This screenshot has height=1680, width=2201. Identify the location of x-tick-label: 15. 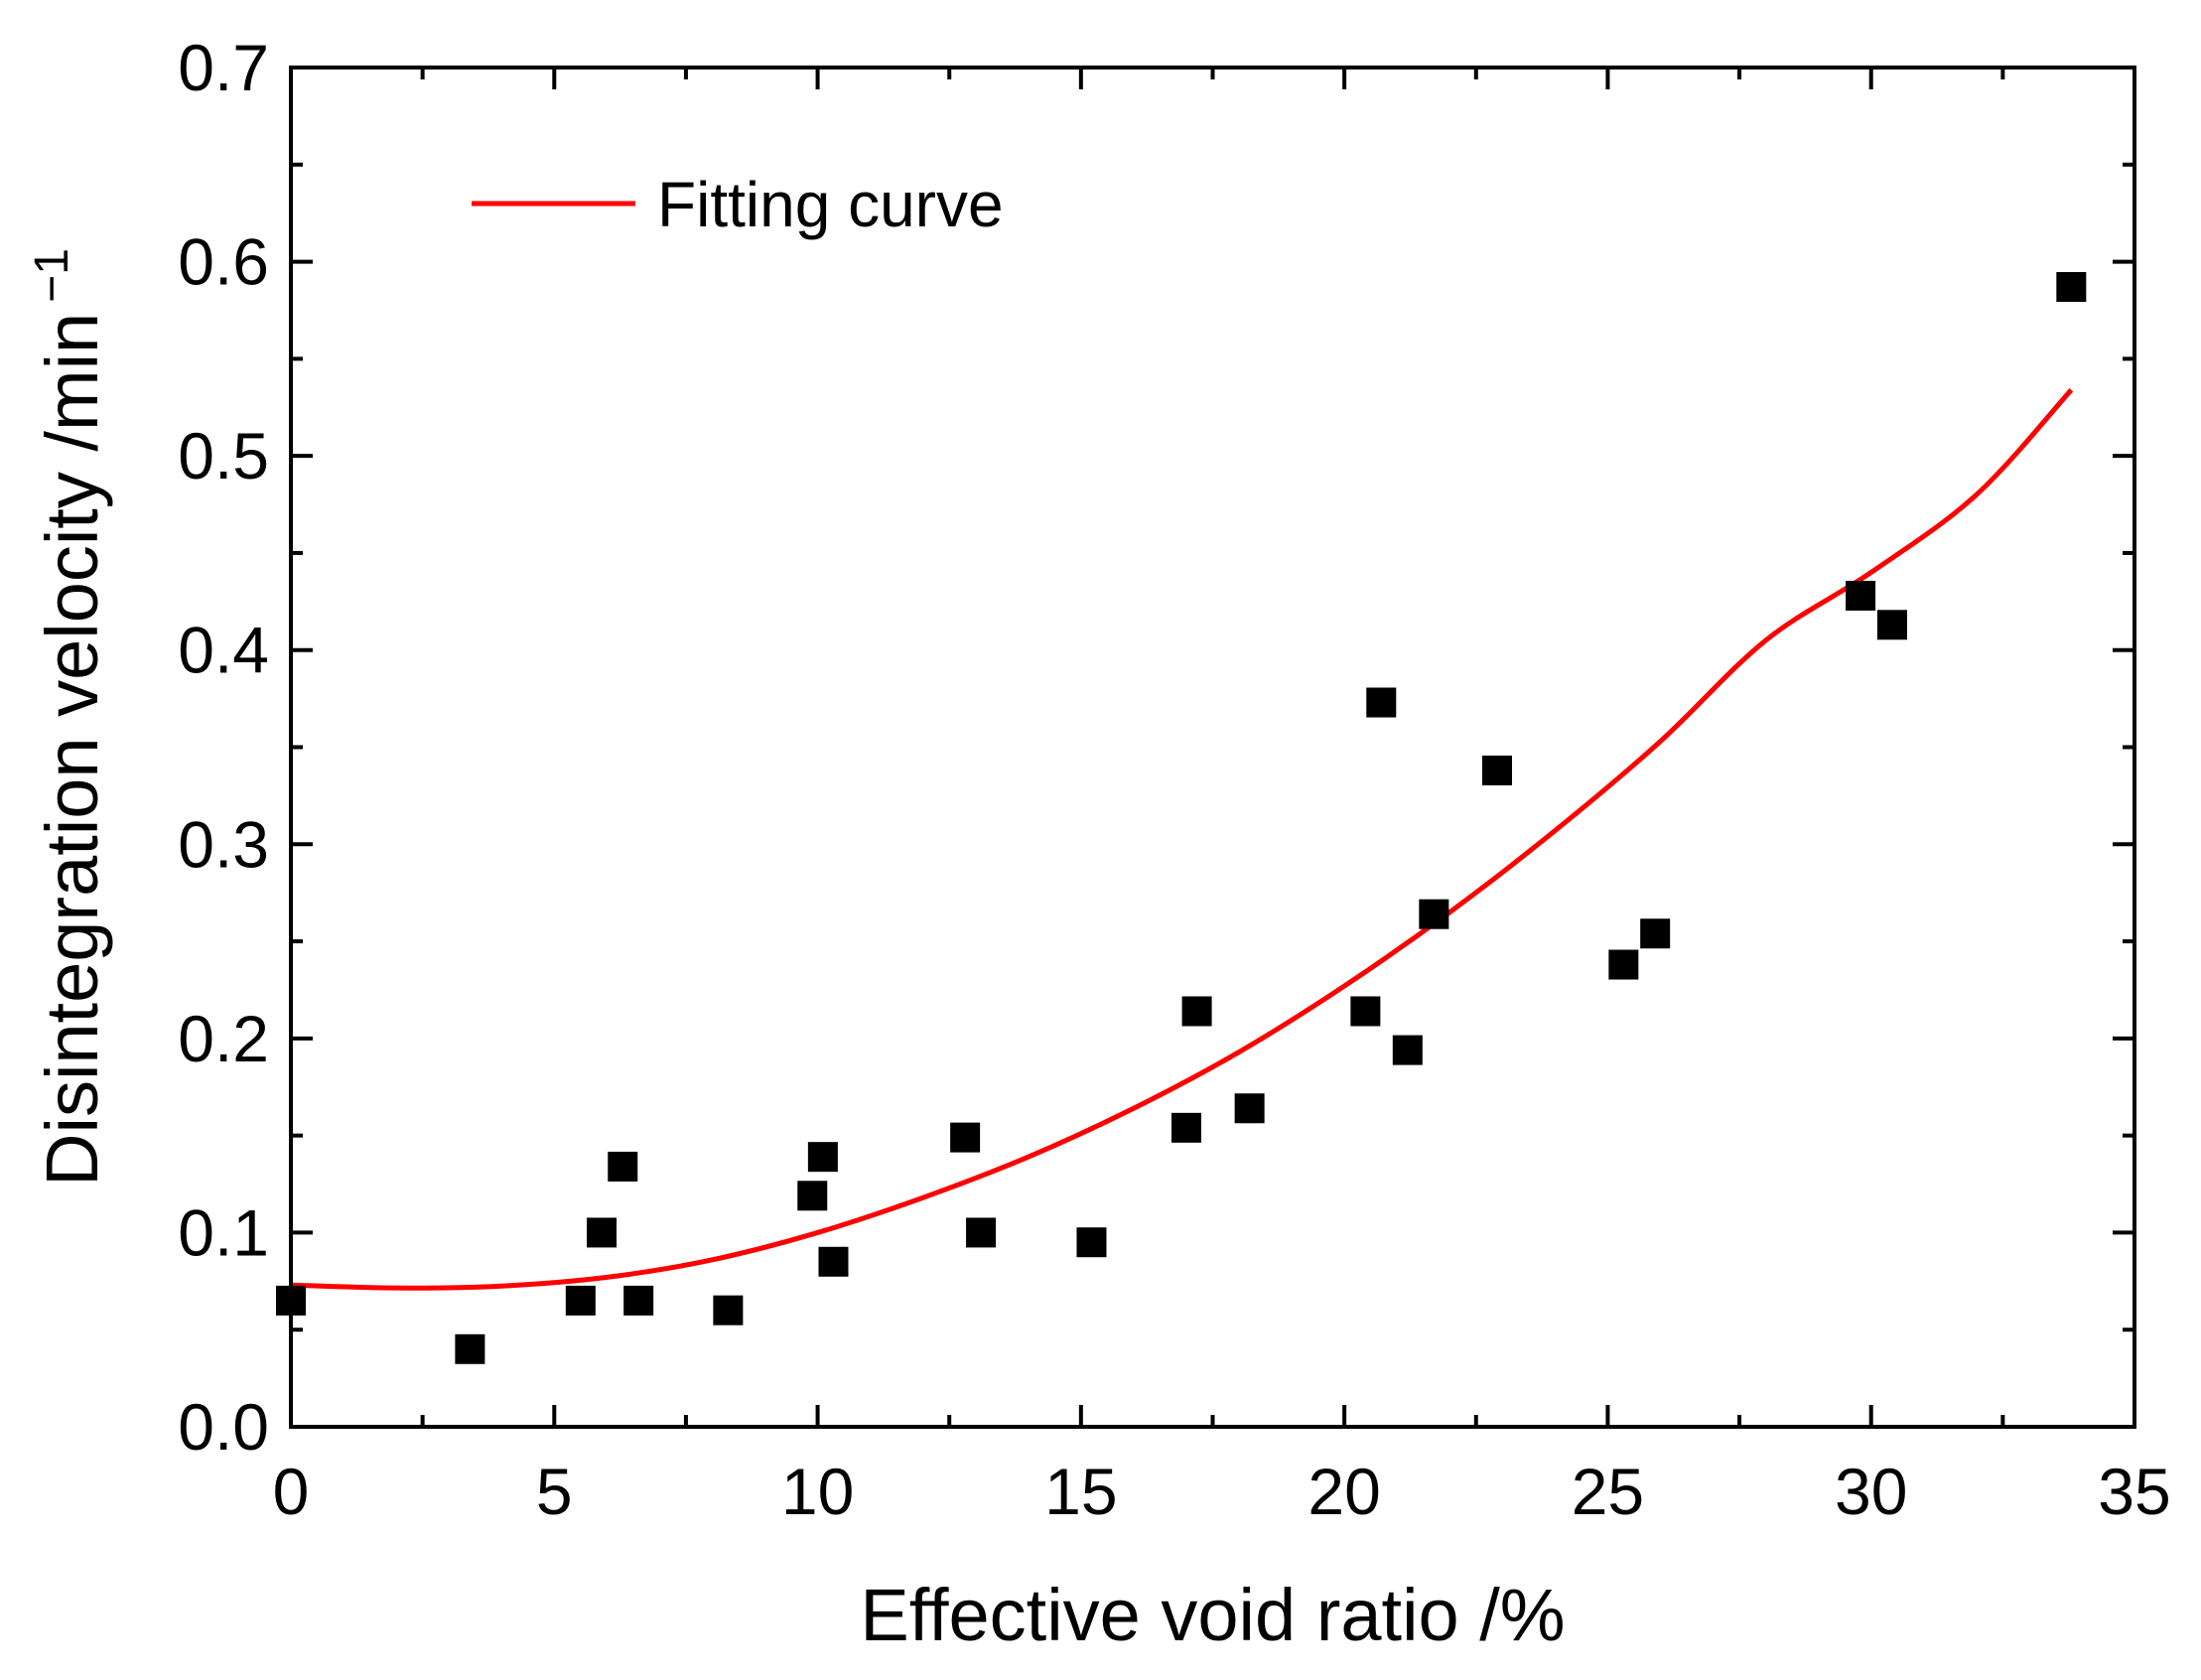
(1080, 1491).